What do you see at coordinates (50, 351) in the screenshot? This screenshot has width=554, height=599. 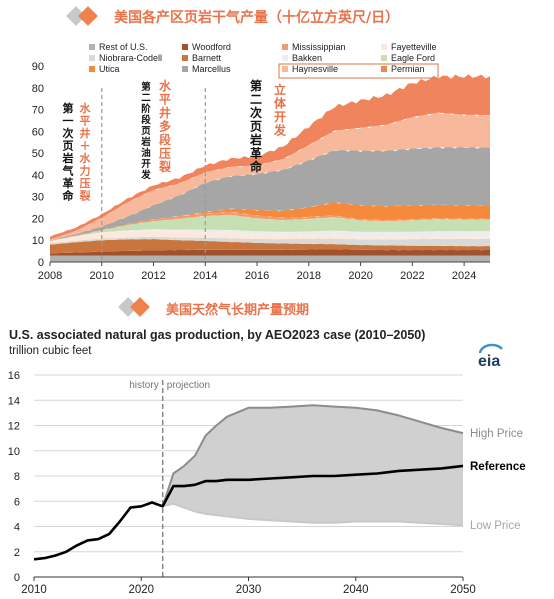 I see `chart2-unit-label: trillion cubic feet` at bounding box center [50, 351].